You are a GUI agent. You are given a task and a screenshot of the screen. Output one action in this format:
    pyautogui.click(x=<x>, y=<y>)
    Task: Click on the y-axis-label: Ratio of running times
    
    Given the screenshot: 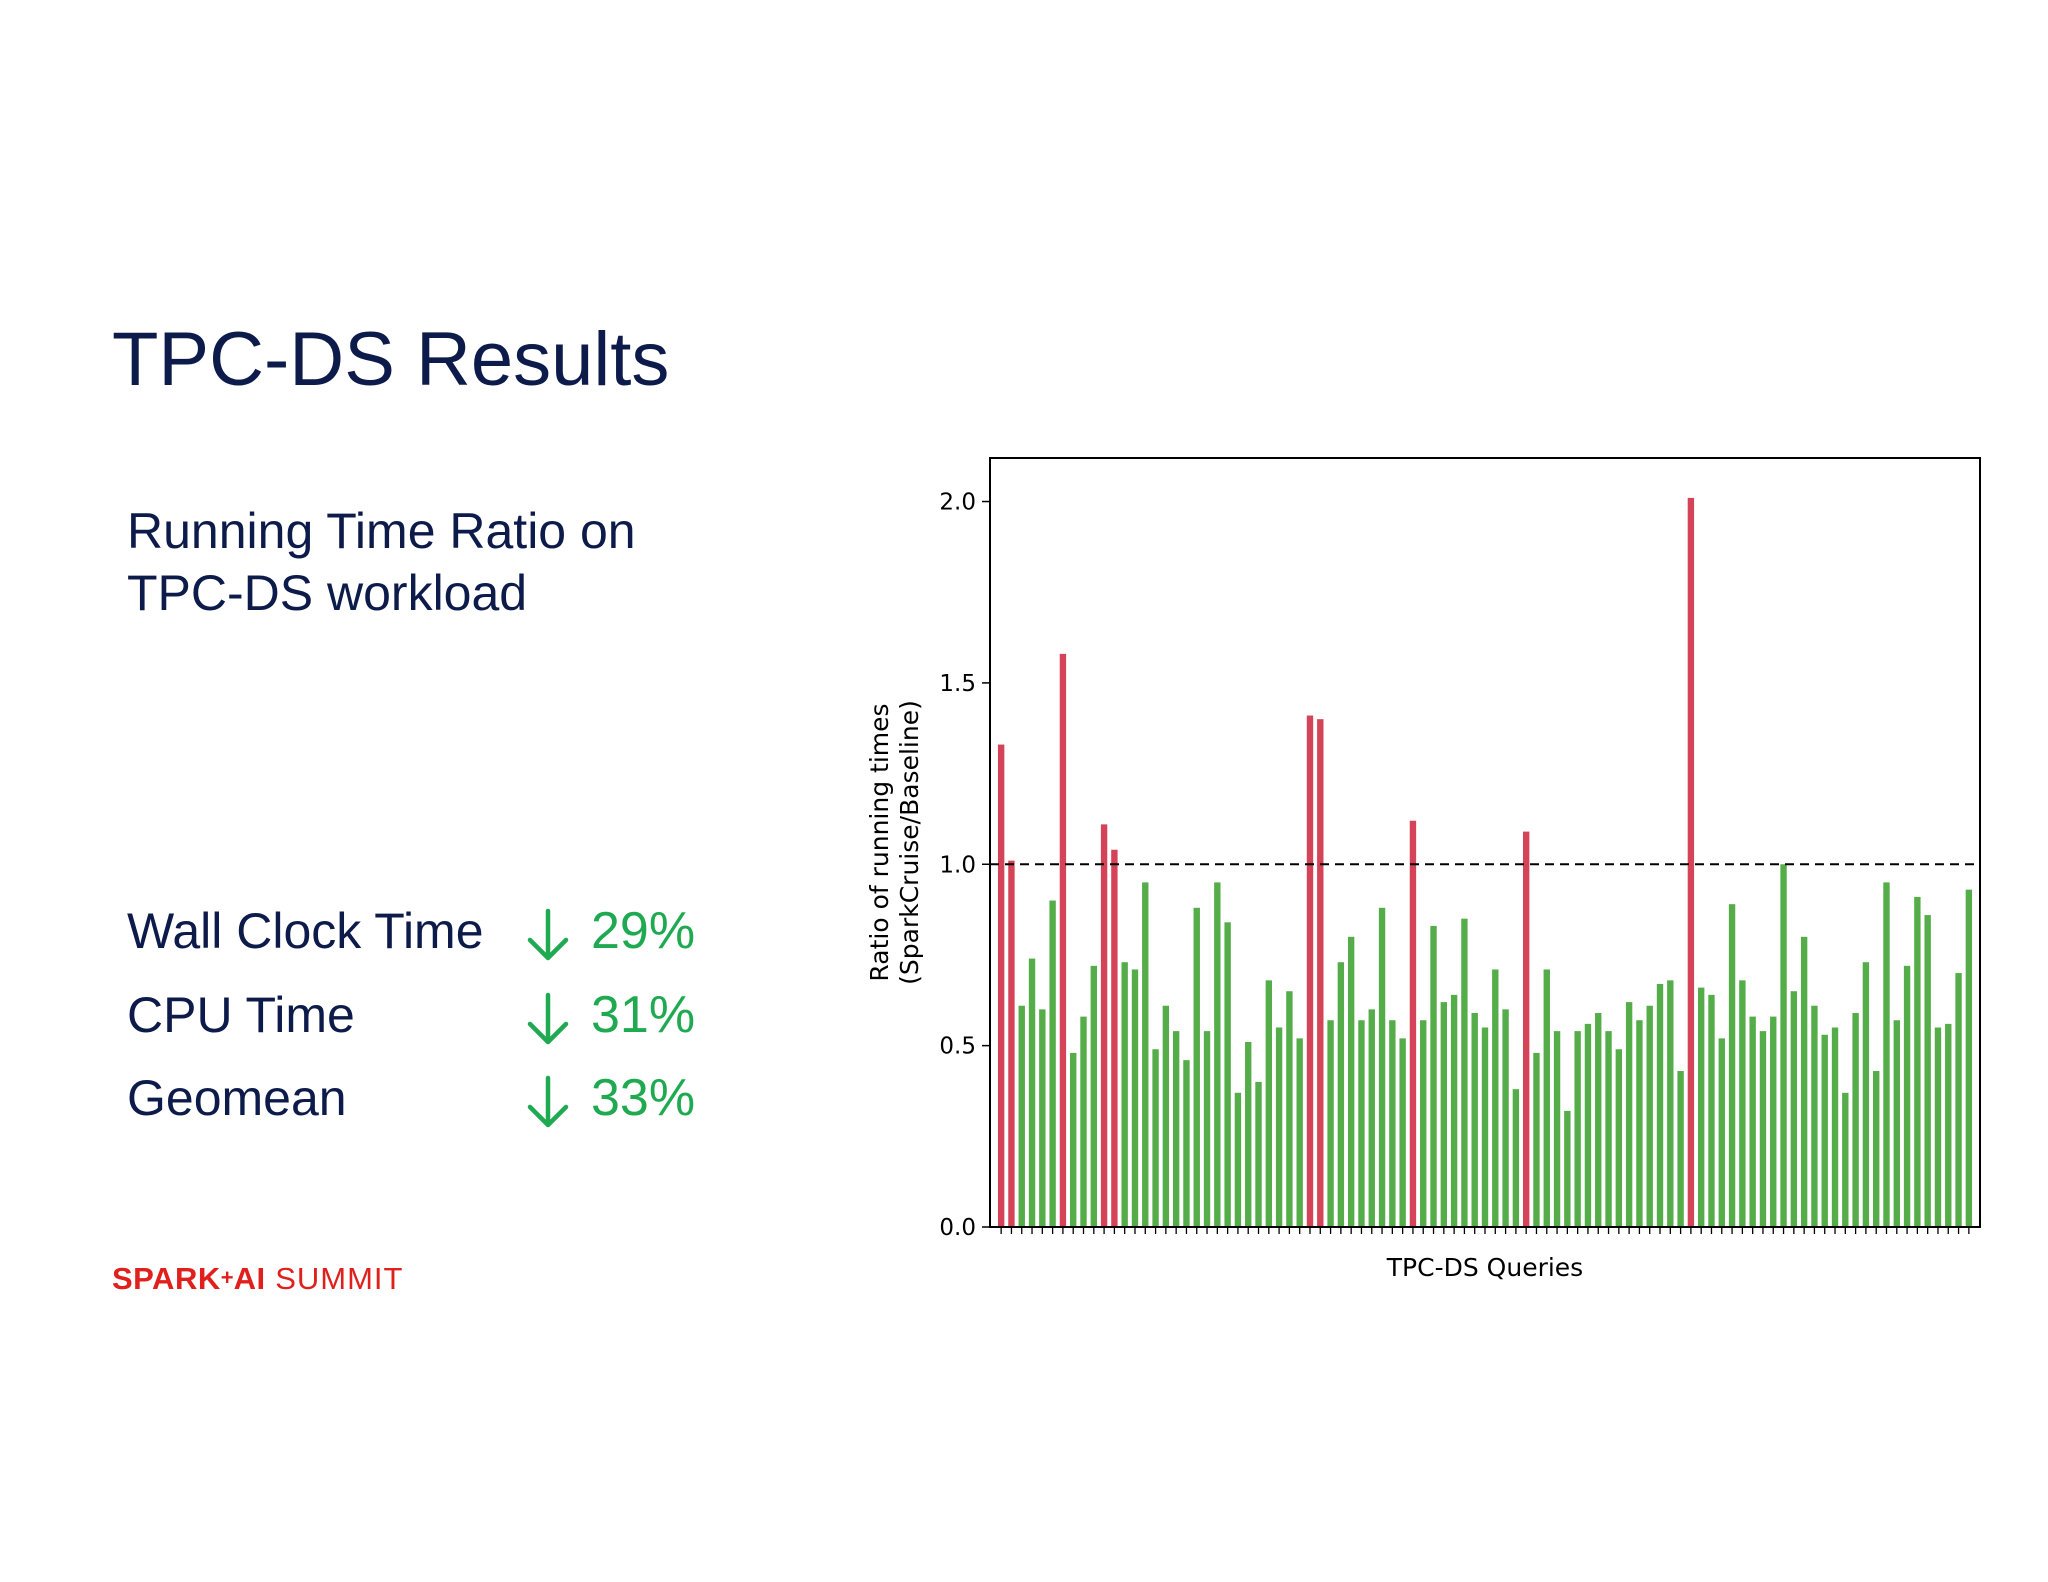 What is the action you would take?
    pyautogui.click(x=879, y=842)
    